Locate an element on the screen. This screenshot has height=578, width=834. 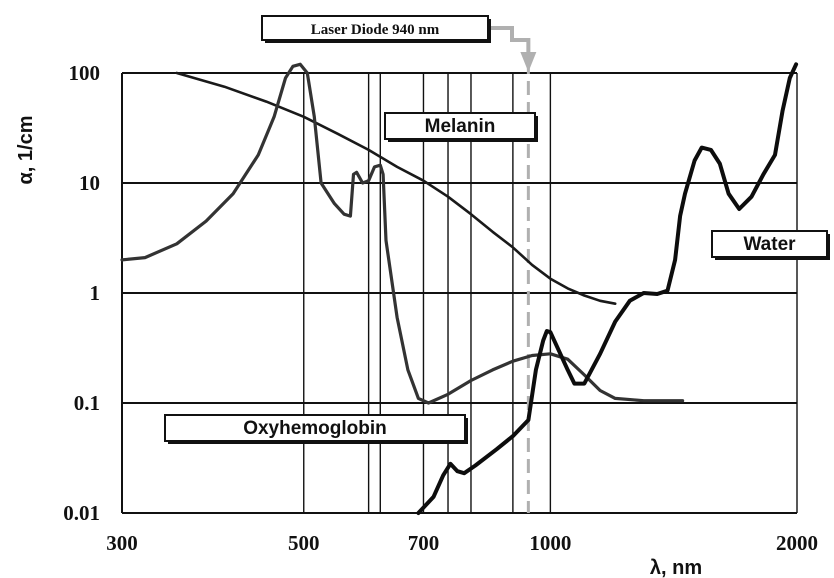
annotation-box-laser-diode-940-nm is located at coordinates (375, 28).